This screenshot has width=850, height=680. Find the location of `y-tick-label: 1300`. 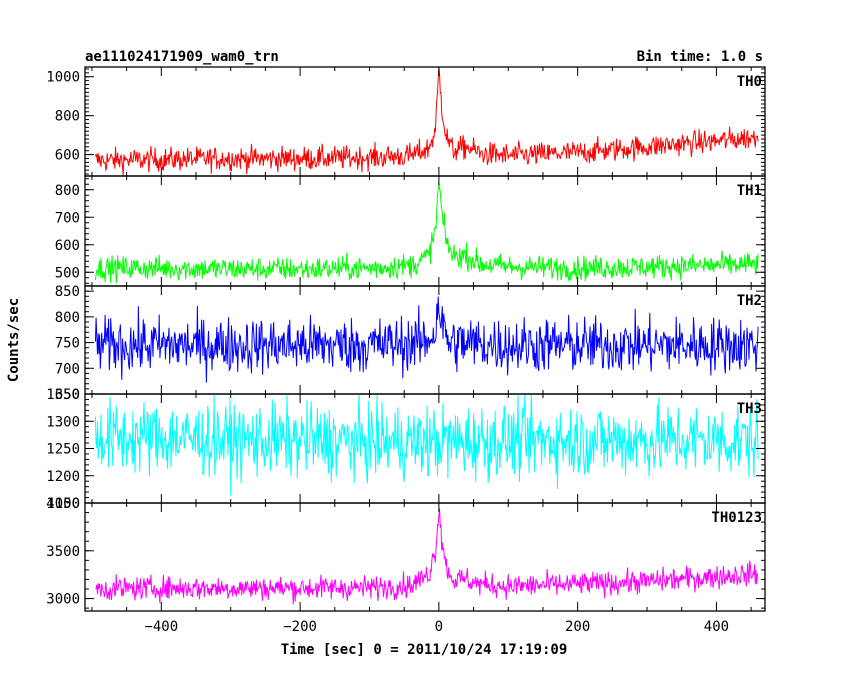

y-tick-label: 1300 is located at coordinates (63, 422).